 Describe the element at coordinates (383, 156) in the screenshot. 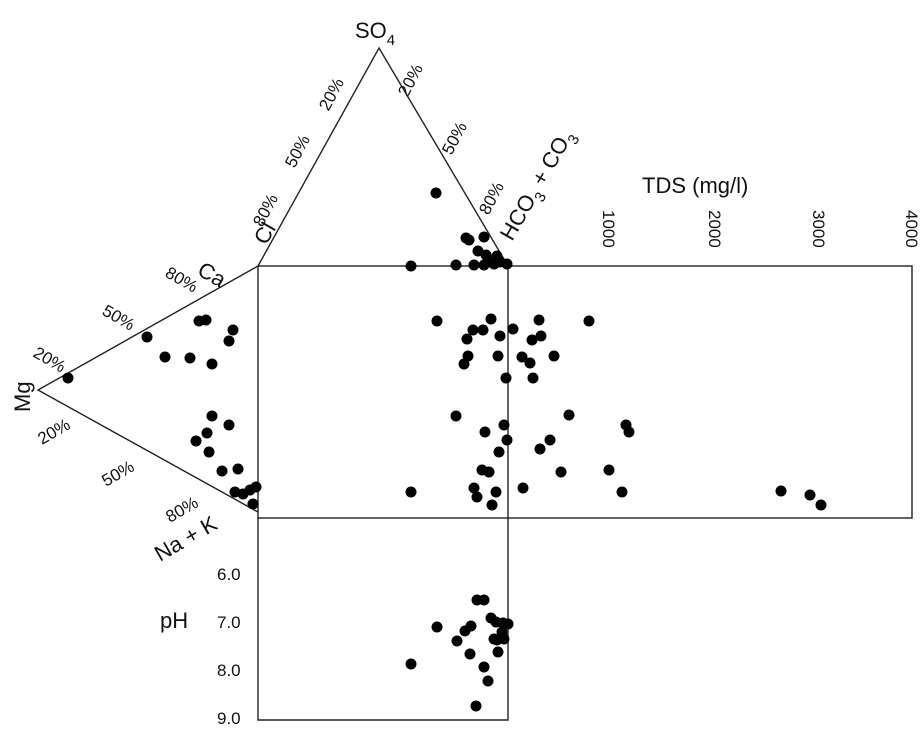

I see `anion-triangle` at that location.